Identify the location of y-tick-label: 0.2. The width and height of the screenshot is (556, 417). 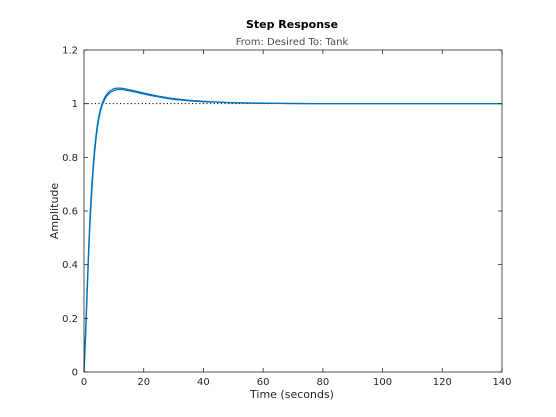
(70, 319).